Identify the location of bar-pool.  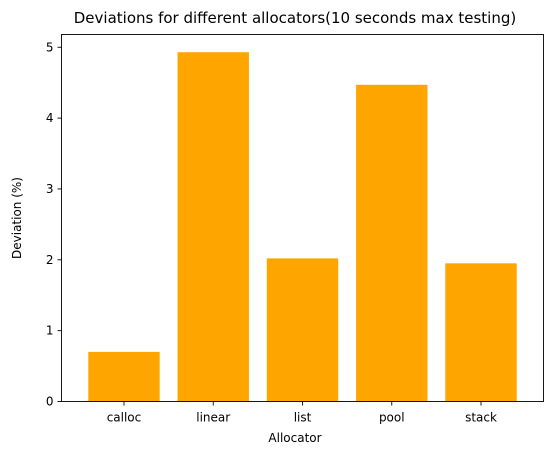
(392, 243).